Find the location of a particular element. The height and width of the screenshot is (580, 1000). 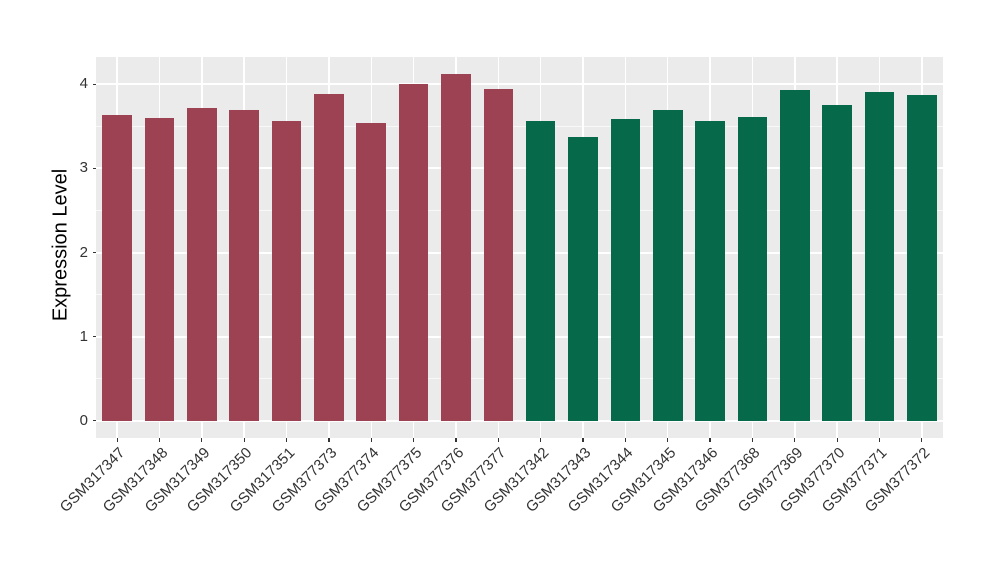

bar-GSM317349 is located at coordinates (202, 264).